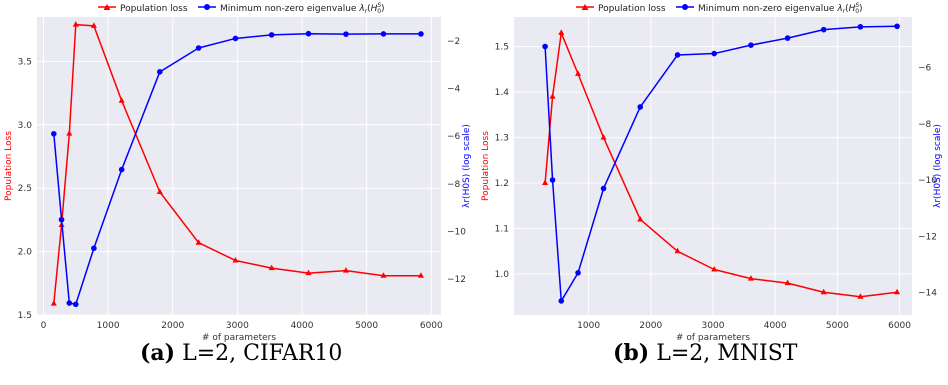  Describe the element at coordinates (767, 9) in the screenshot. I see `legend-b-eigen-text: Minimum non-zero eigenvalue` at that location.